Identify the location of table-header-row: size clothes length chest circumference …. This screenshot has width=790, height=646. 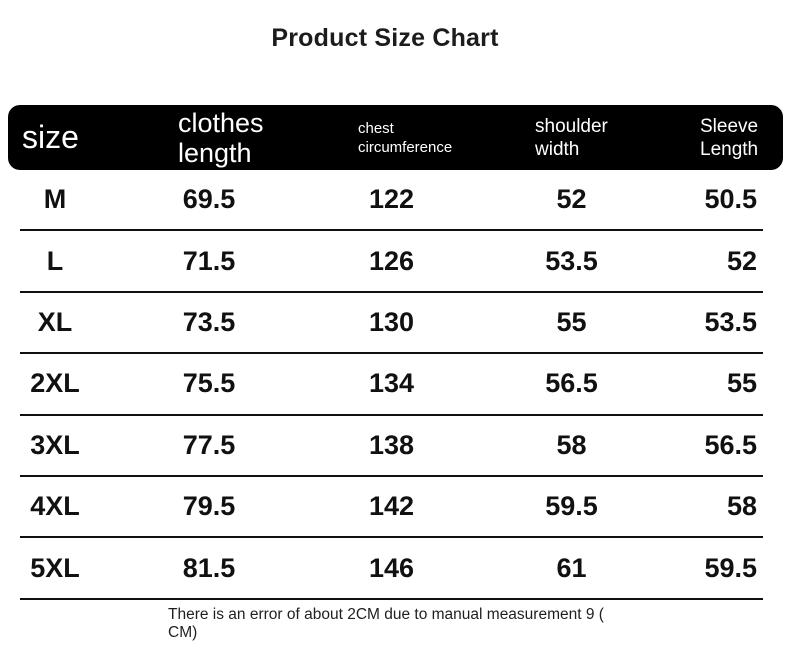
(395, 137).